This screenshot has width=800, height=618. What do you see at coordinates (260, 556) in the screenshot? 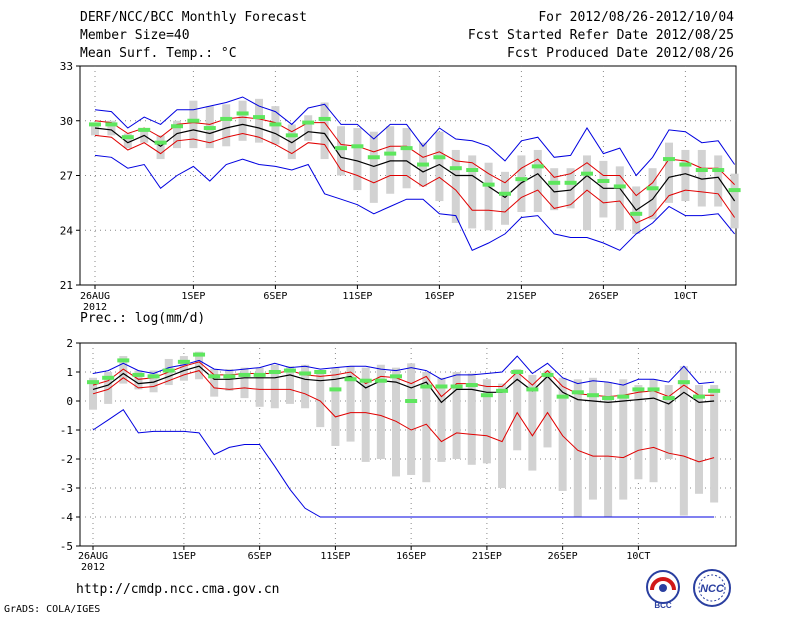
I see `panel2-xtick-label: 6SEP` at bounding box center [260, 556].